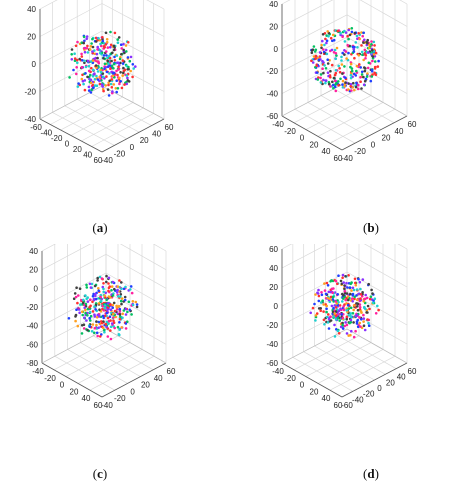 The image size is (474, 488). I want to click on z-tick-label: 20, so click(31, 37).